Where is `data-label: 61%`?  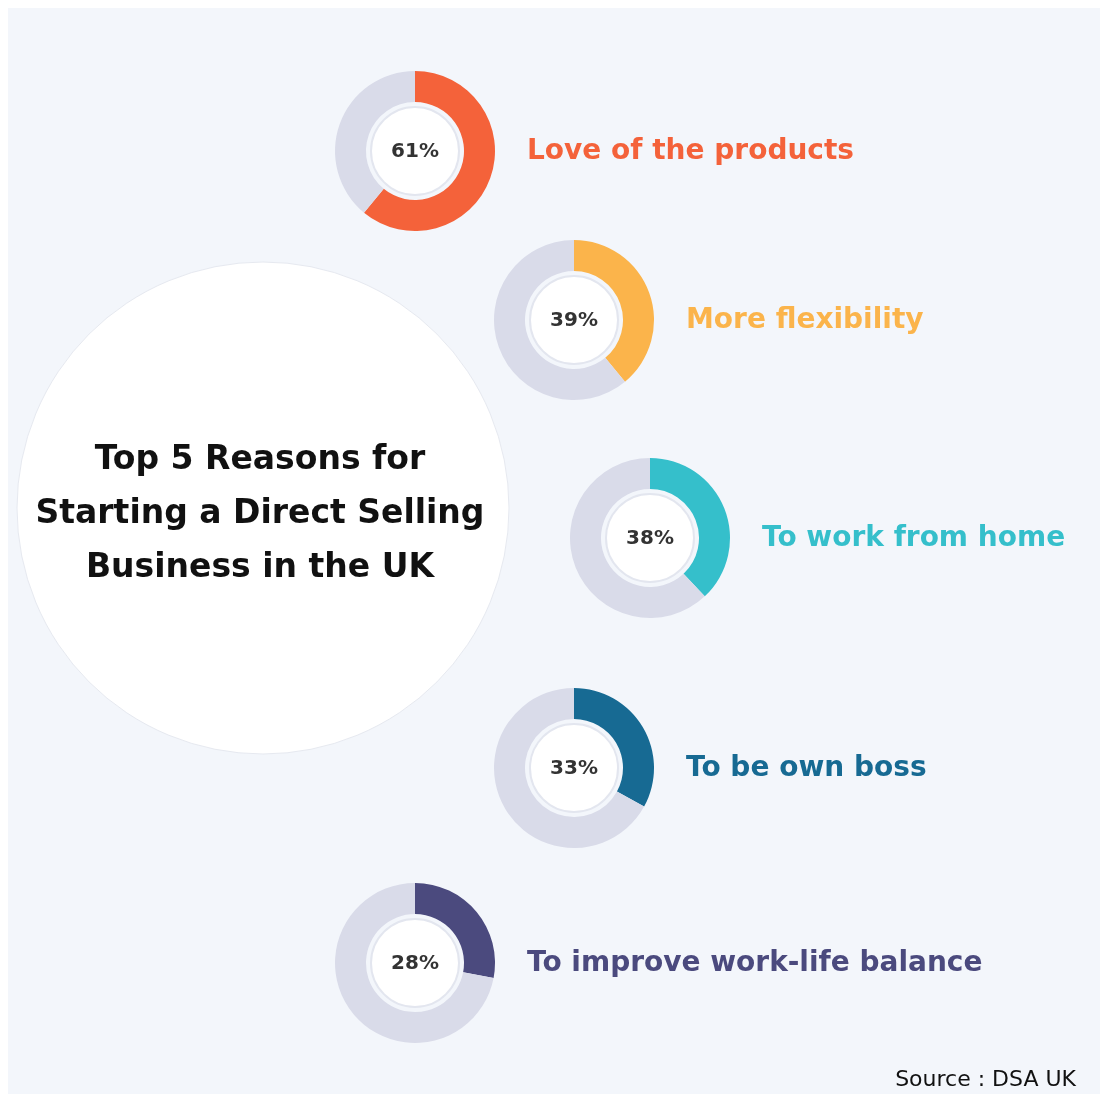
data-label: 61% is located at coordinates (415, 149).